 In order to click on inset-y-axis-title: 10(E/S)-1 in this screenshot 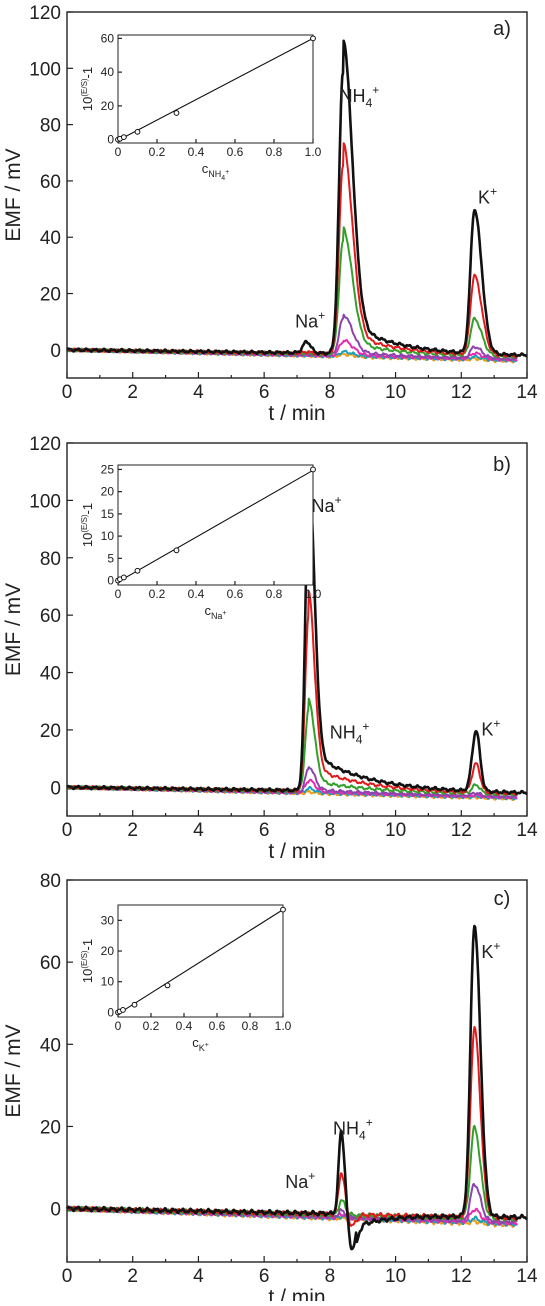, I will do `click(87, 961)`.